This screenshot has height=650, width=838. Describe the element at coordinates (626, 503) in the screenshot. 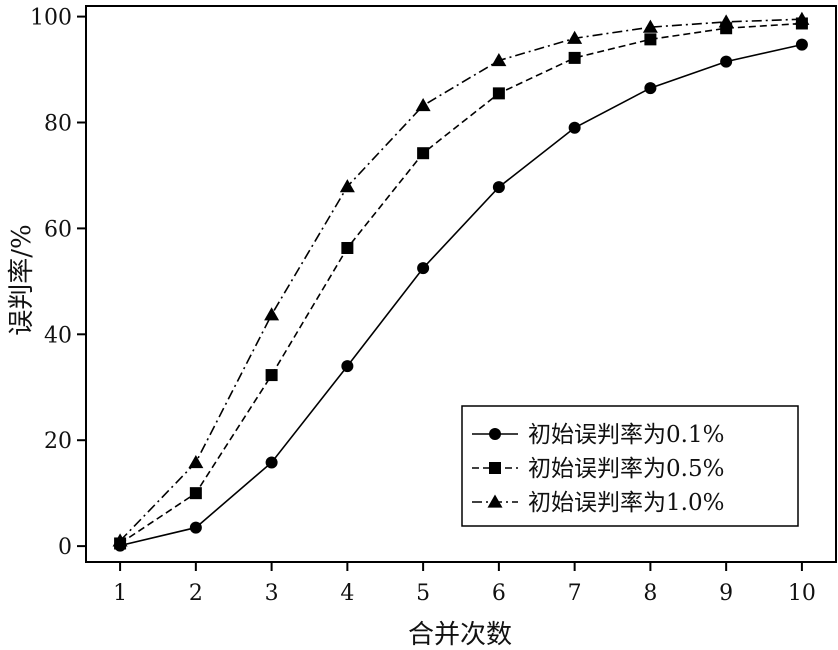

I see `legend-label: 初始误判率为1.0%` at that location.